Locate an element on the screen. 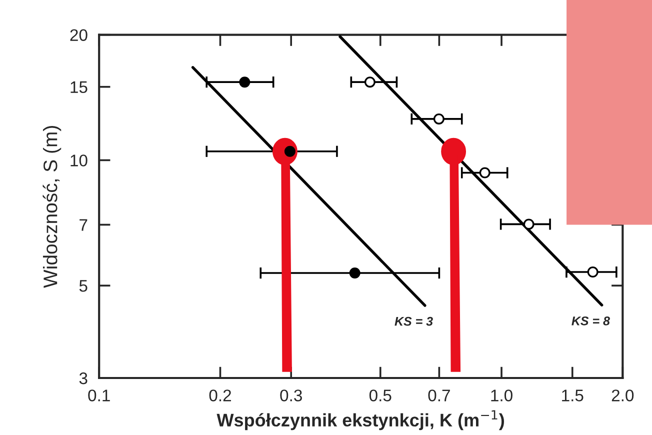 This screenshot has width=652, height=435. y-tick-label: 10 is located at coordinates (79, 160).